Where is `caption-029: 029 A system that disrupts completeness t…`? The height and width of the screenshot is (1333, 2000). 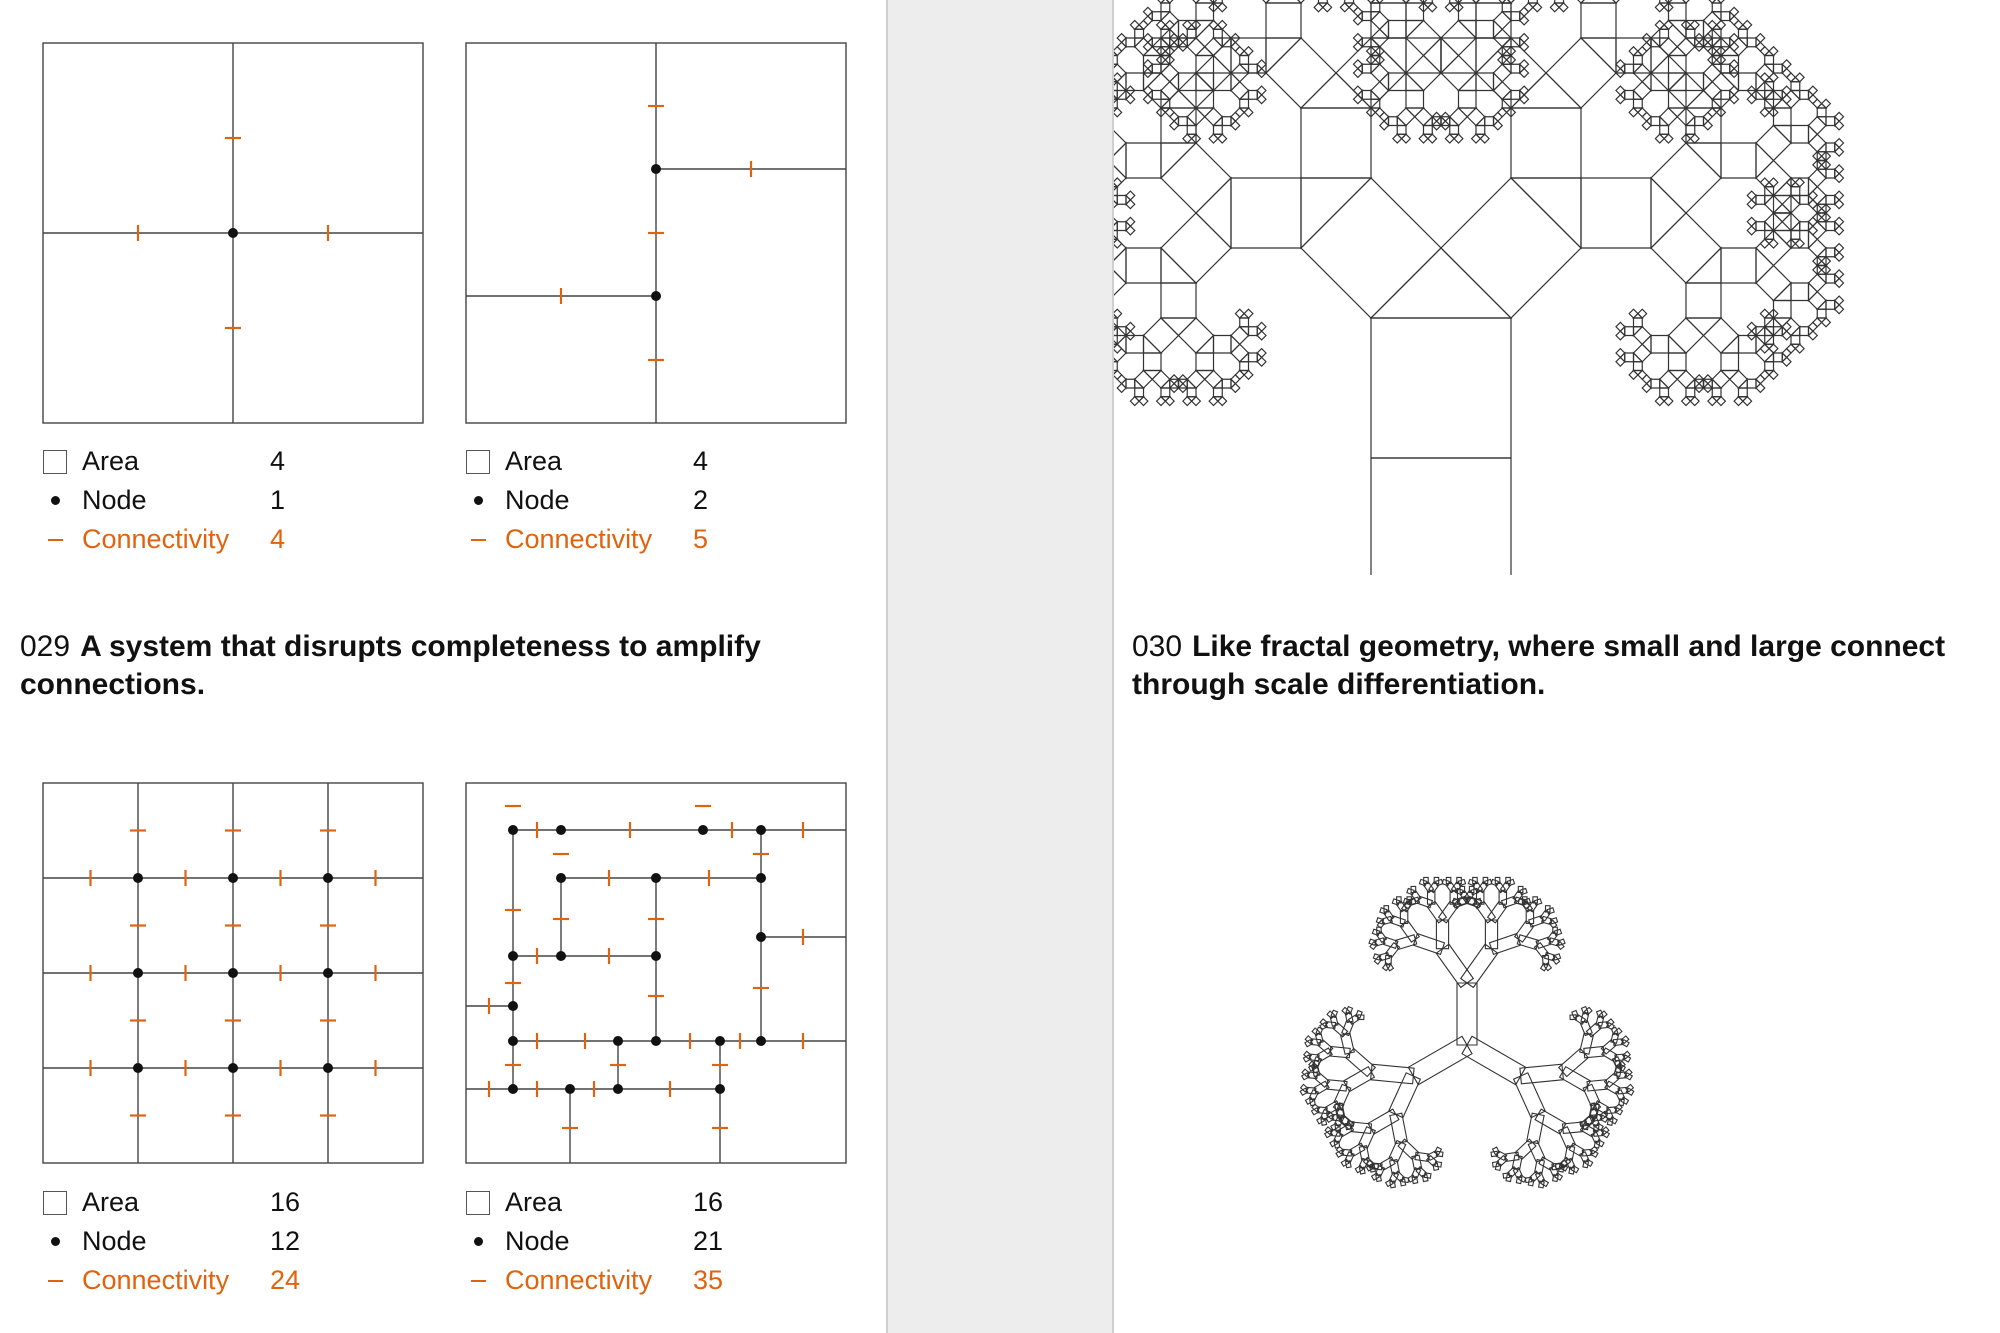 caption-029: 029 A system that disrupts completeness t… is located at coordinates (445, 666).